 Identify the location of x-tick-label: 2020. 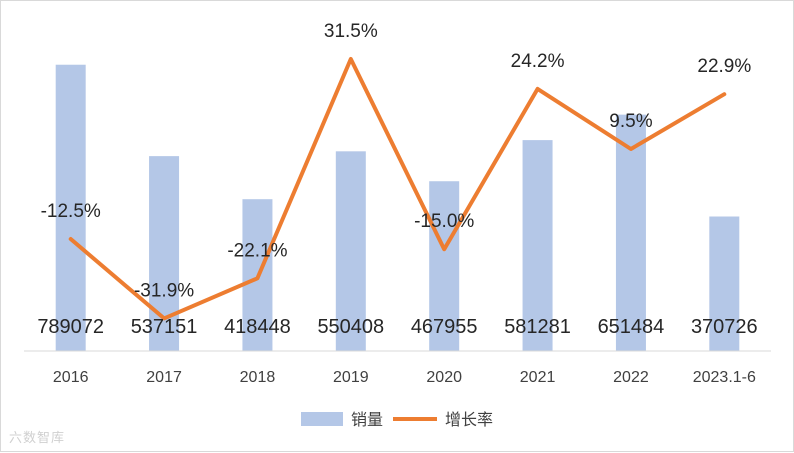
(444, 377).